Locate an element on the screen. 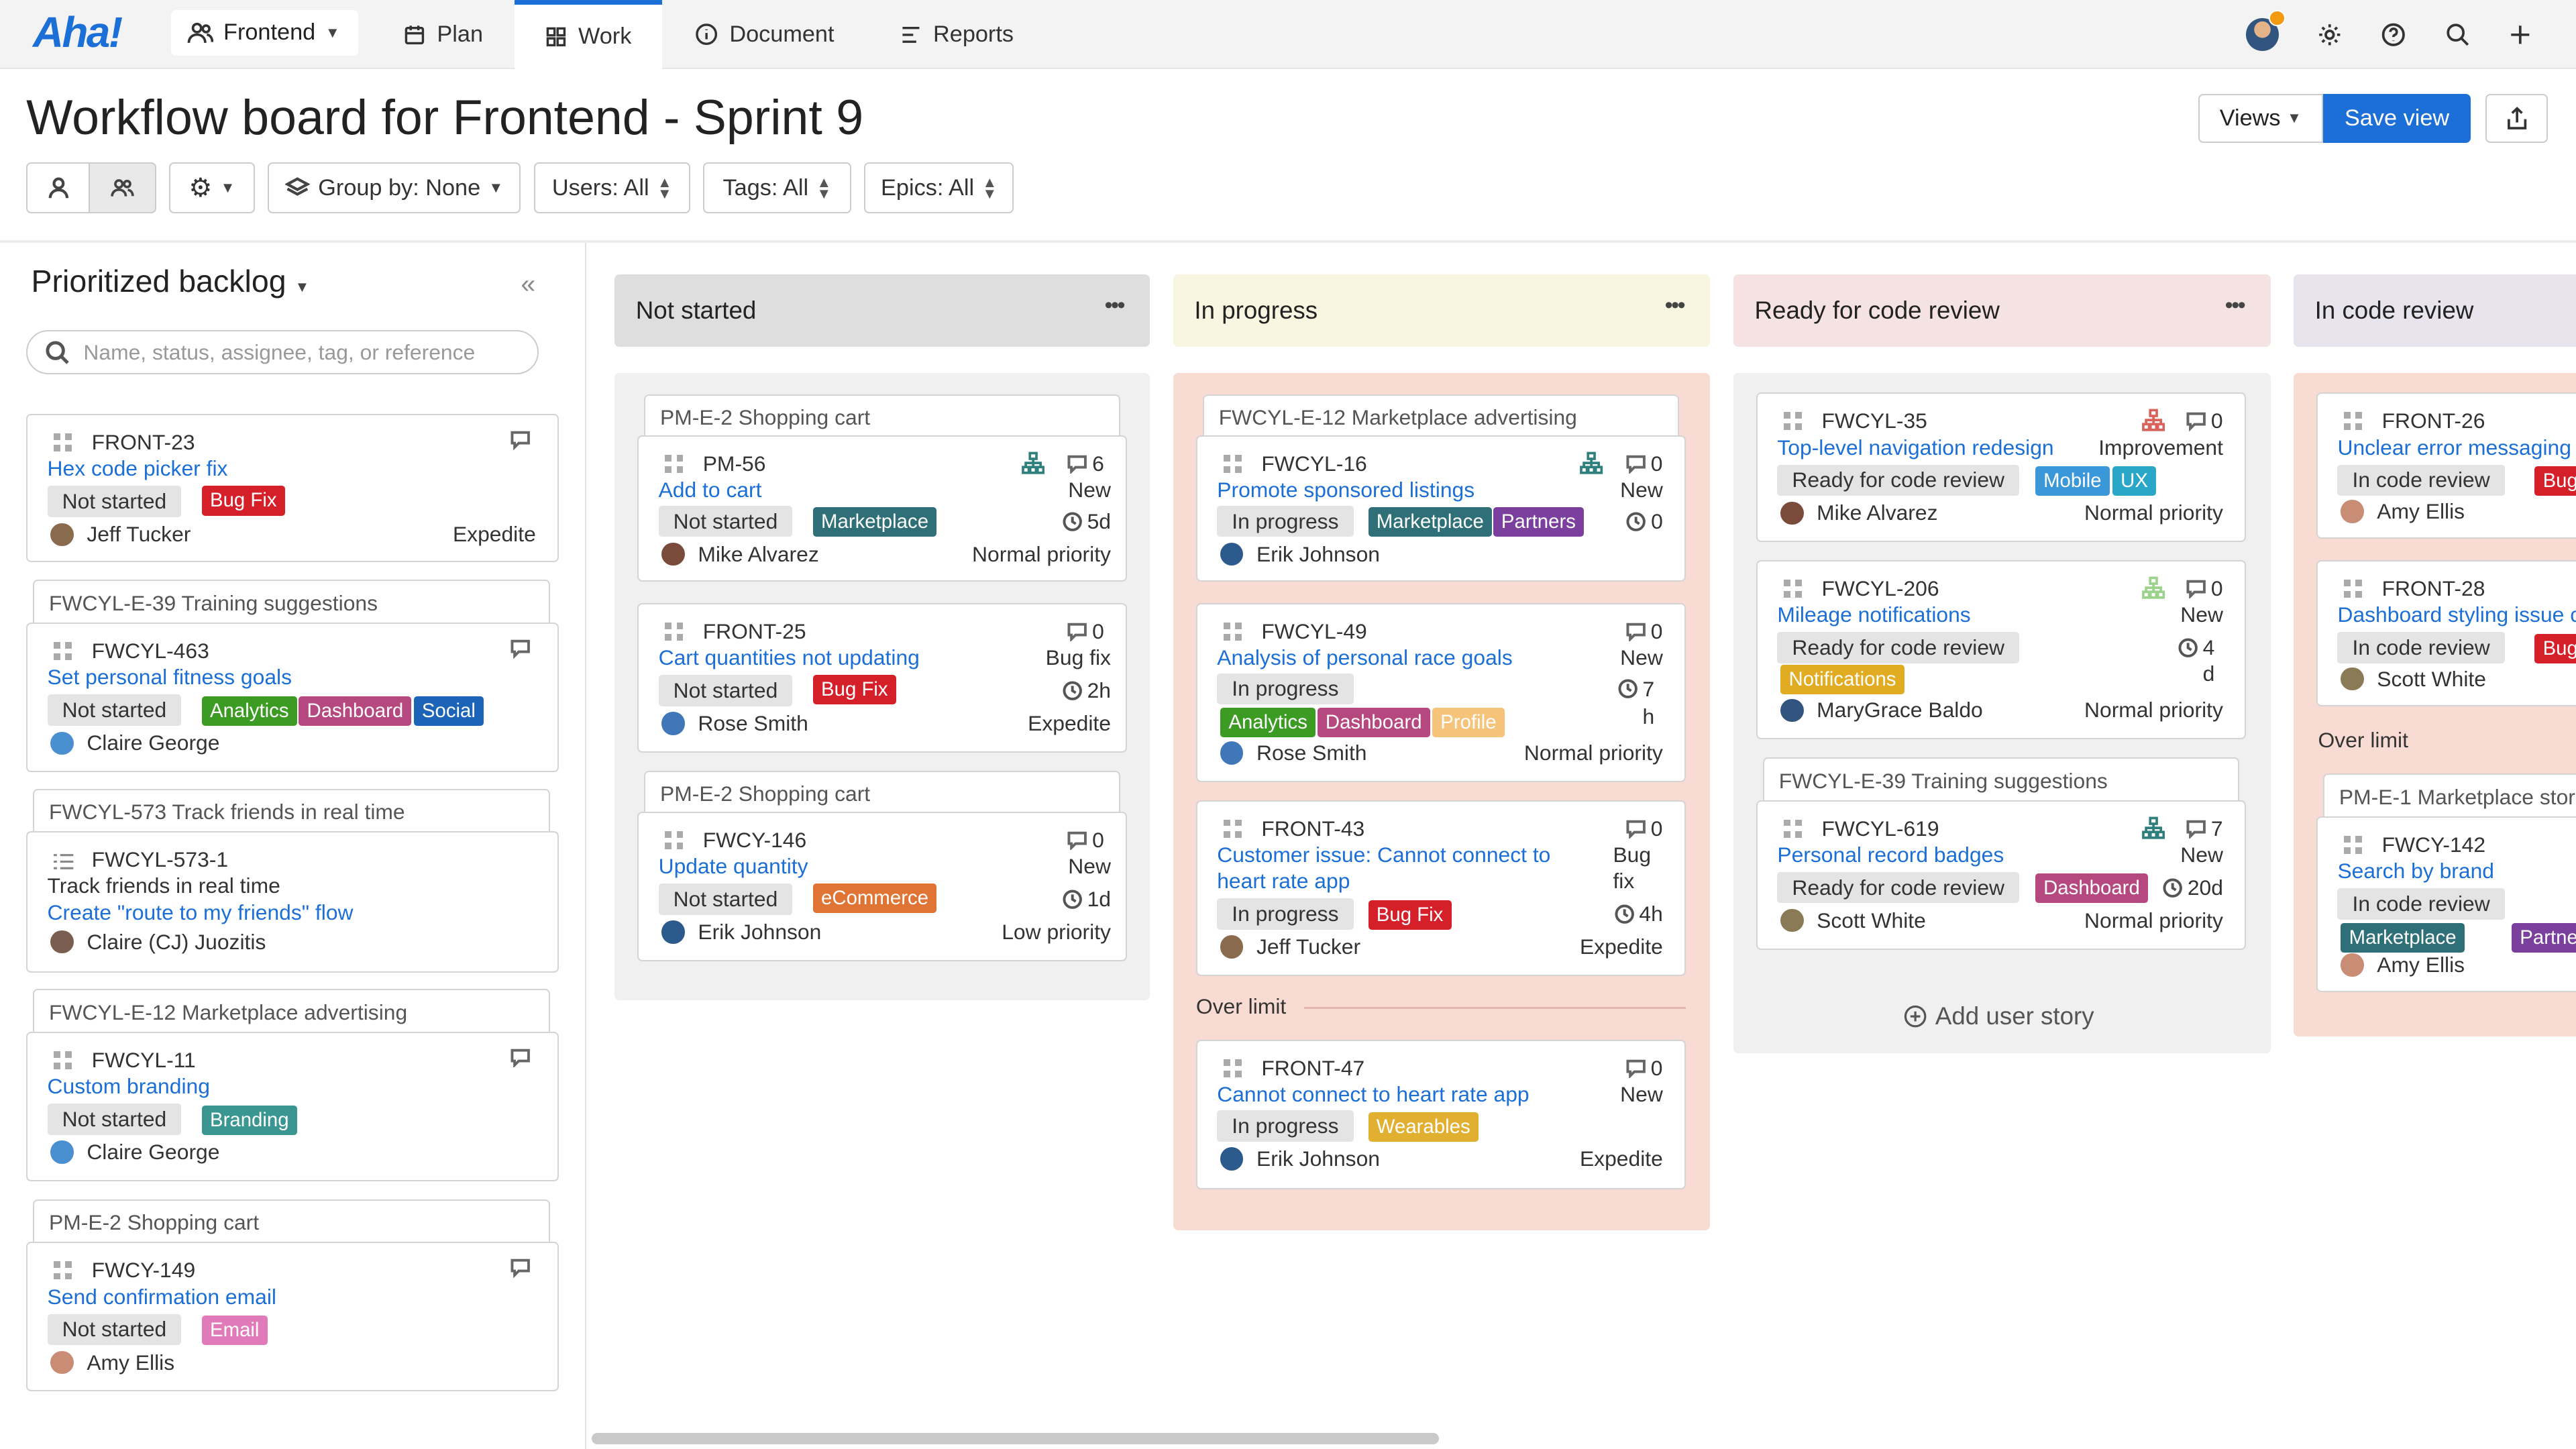 Image resolution: width=2576 pixels, height=1449 pixels. card-name: Set personal fitness goals is located at coordinates (169, 677).